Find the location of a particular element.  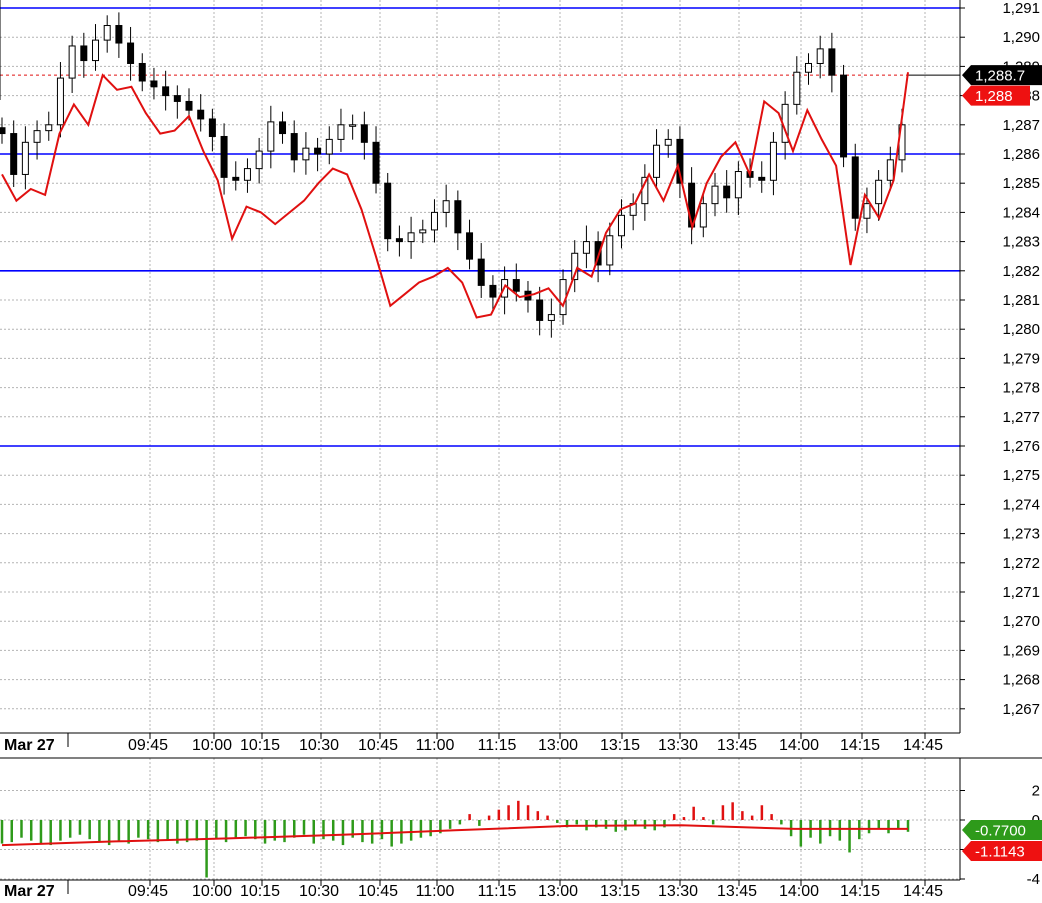

y-tick-label: 1,273 is located at coordinates (1021, 534).